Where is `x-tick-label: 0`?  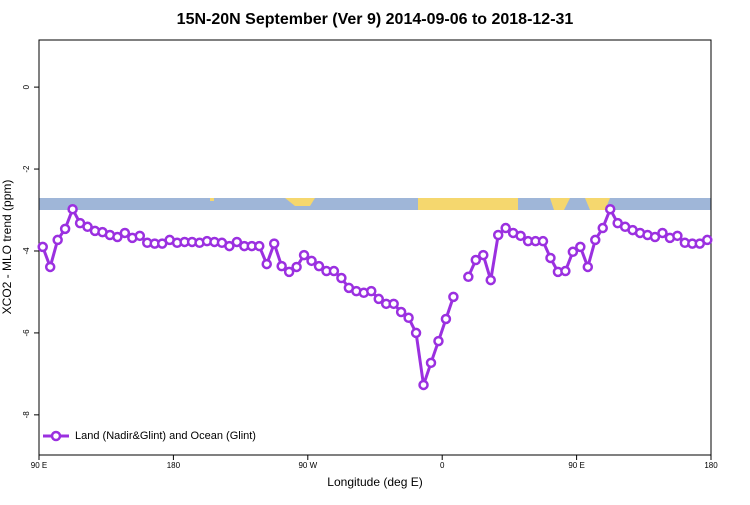
x-tick-label: 0 is located at coordinates (442, 465).